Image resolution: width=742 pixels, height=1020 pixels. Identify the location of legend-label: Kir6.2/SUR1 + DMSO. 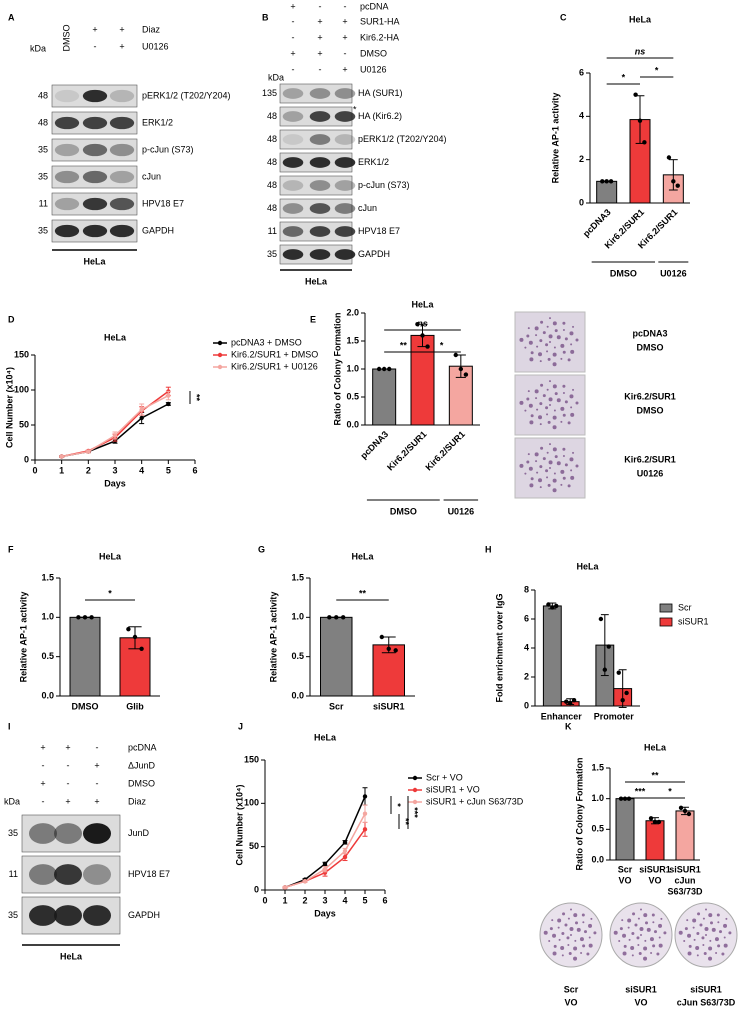
(274, 354).